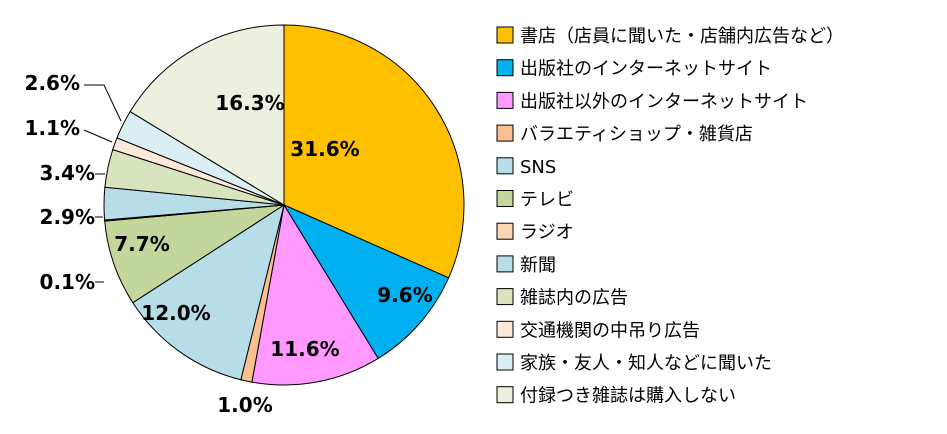 The image size is (947, 434). Describe the element at coordinates (547, 232) in the screenshot. I see `legend-label-7: ラジオ` at that location.